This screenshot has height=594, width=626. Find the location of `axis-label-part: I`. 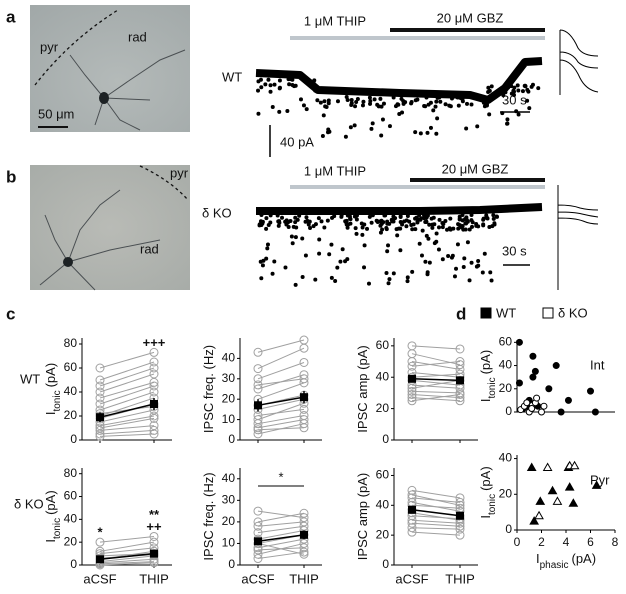

axis-label-part: I is located at coordinates (50, 414).